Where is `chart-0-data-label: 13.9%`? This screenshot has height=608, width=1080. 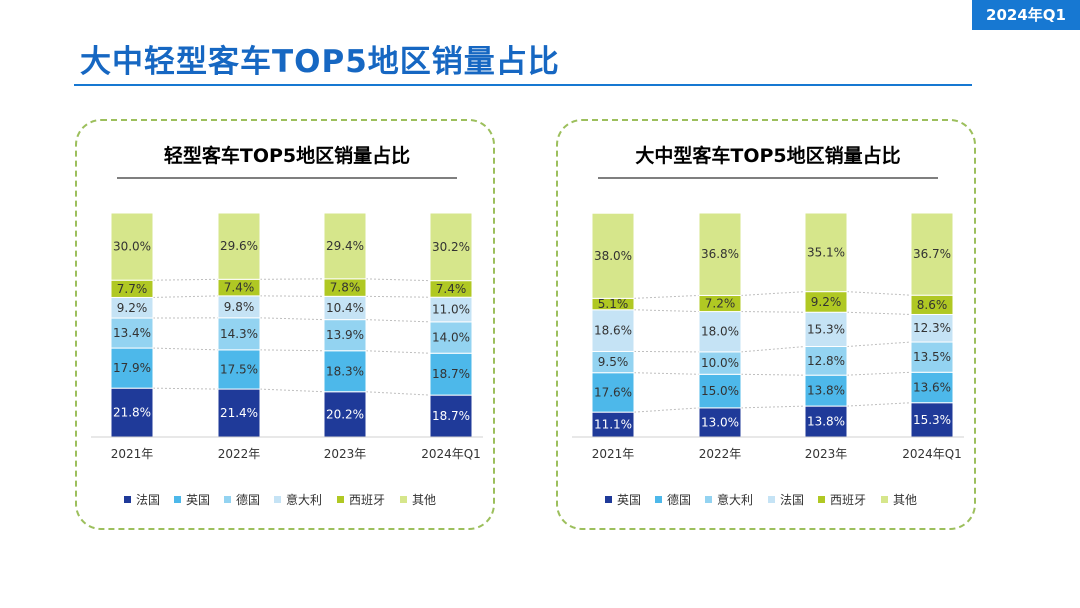 chart-0-data-label: 13.9% is located at coordinates (345, 335).